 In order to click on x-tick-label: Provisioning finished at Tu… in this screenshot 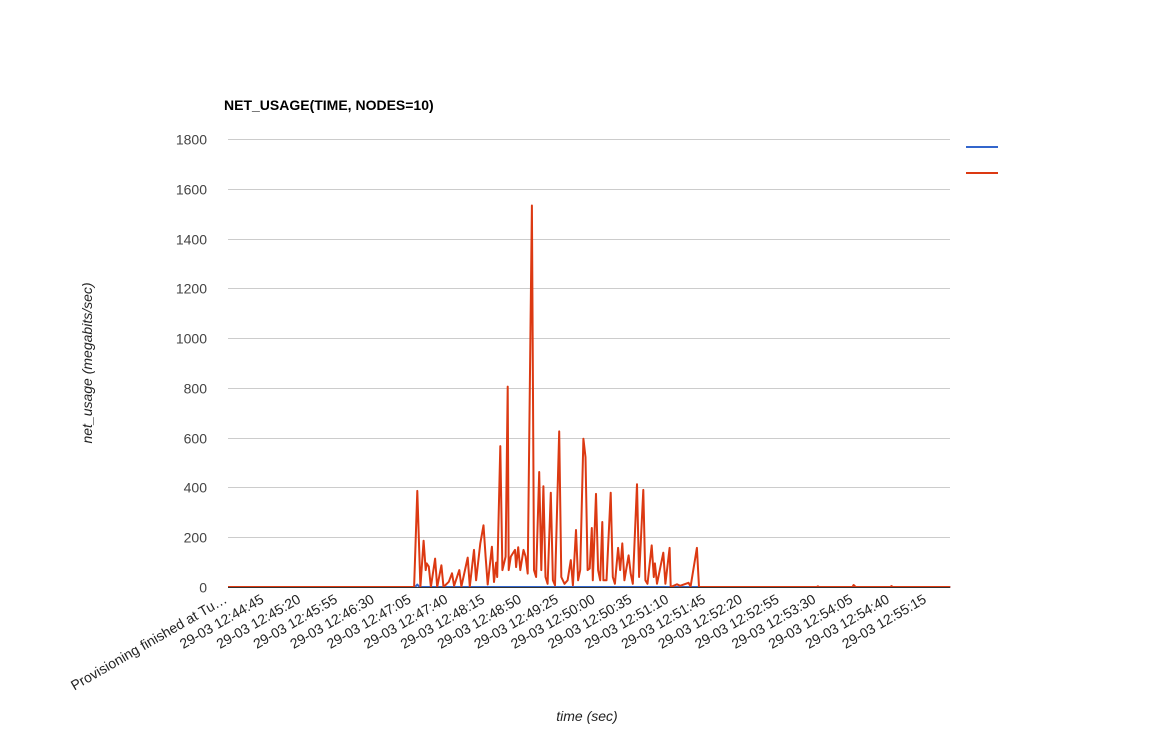, I will do `click(149, 642)`.